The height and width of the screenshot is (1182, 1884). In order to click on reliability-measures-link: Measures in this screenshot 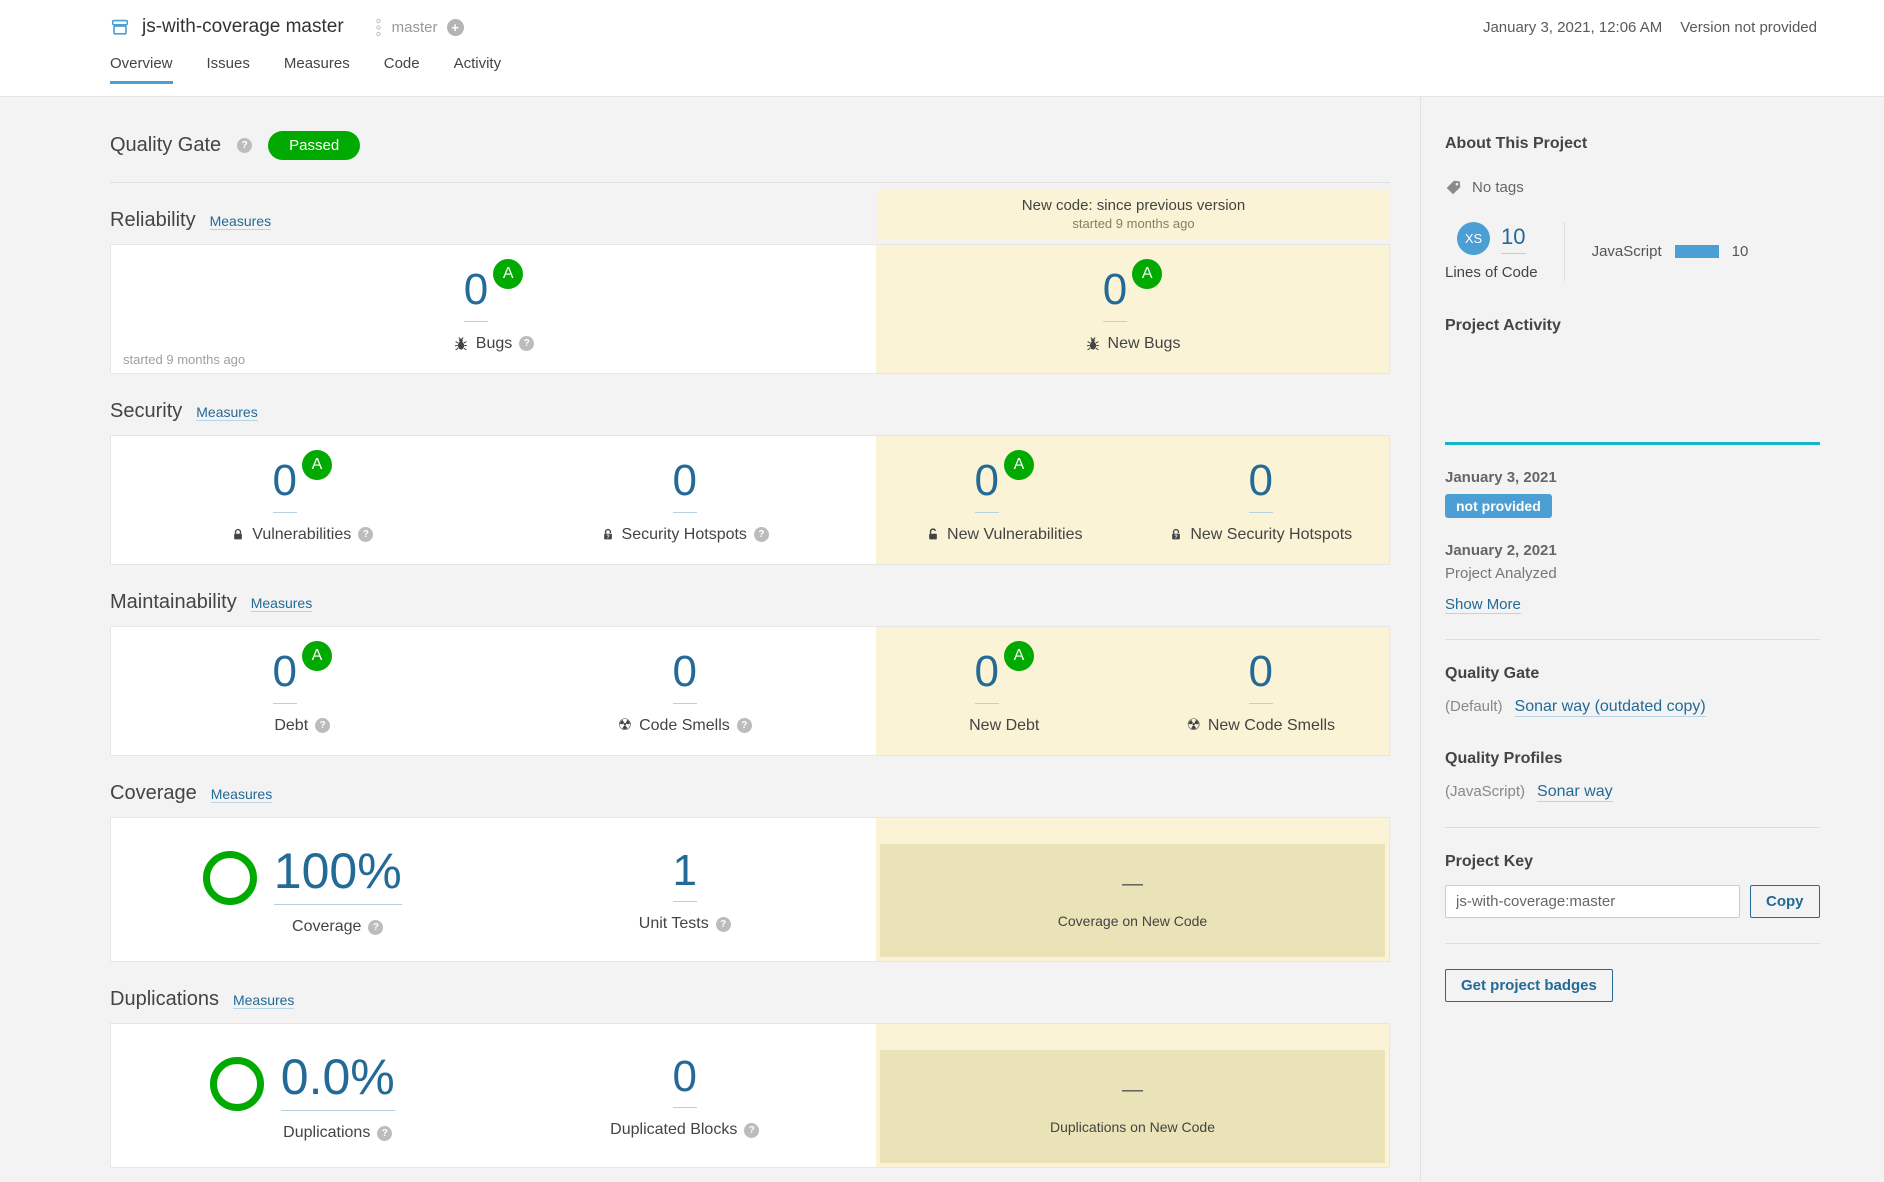, I will do `click(240, 221)`.